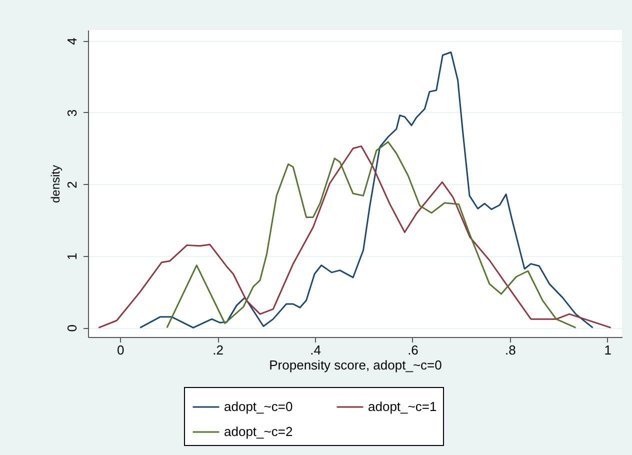 The image size is (632, 455). I want to click on y-tick-label: 3, so click(72, 113).